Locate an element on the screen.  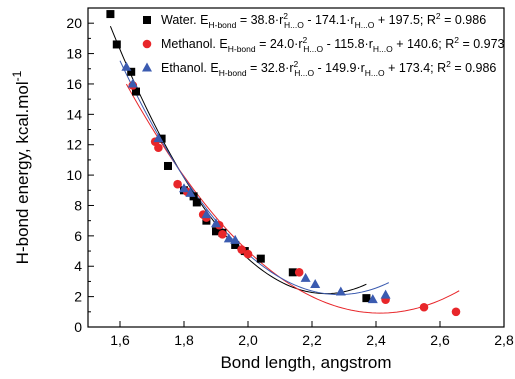
x-tick-label: 2,0 is located at coordinates (248, 340).